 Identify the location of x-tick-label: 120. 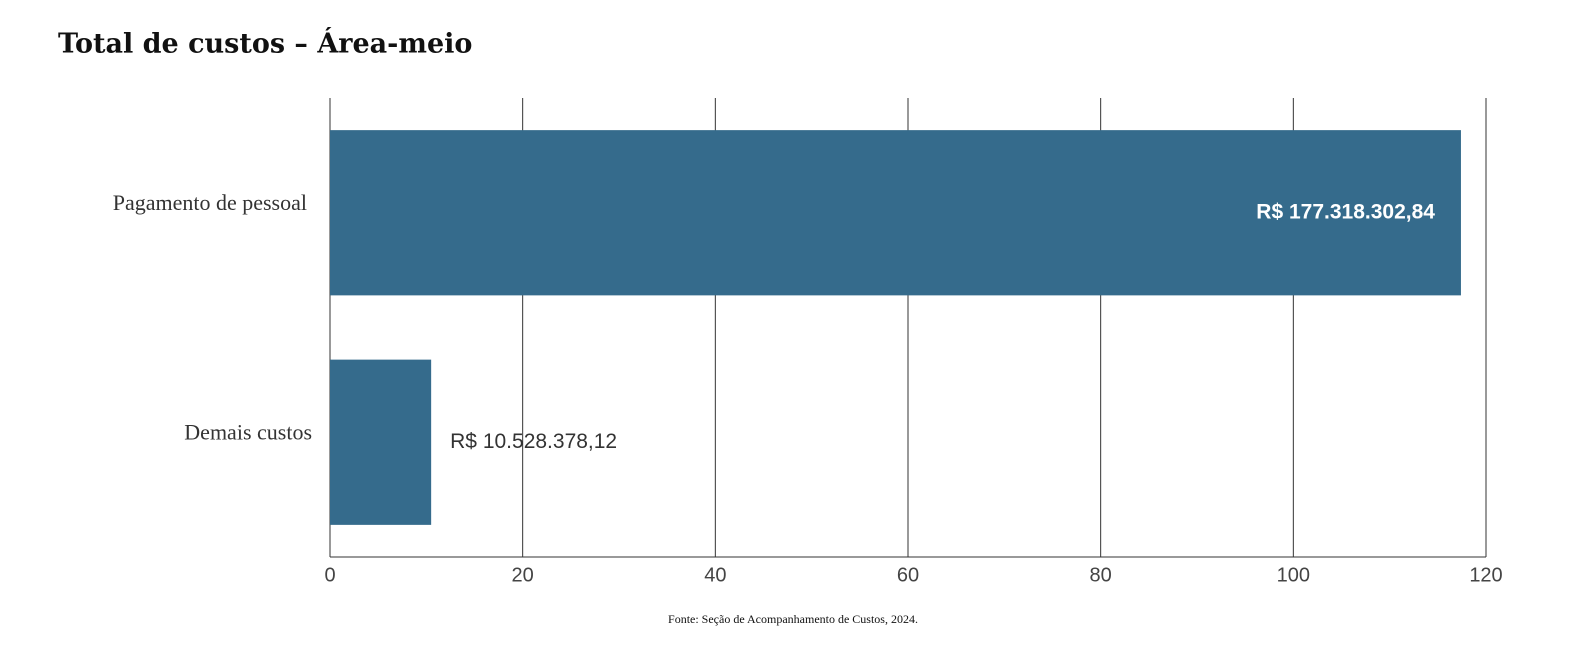
(1485, 575).